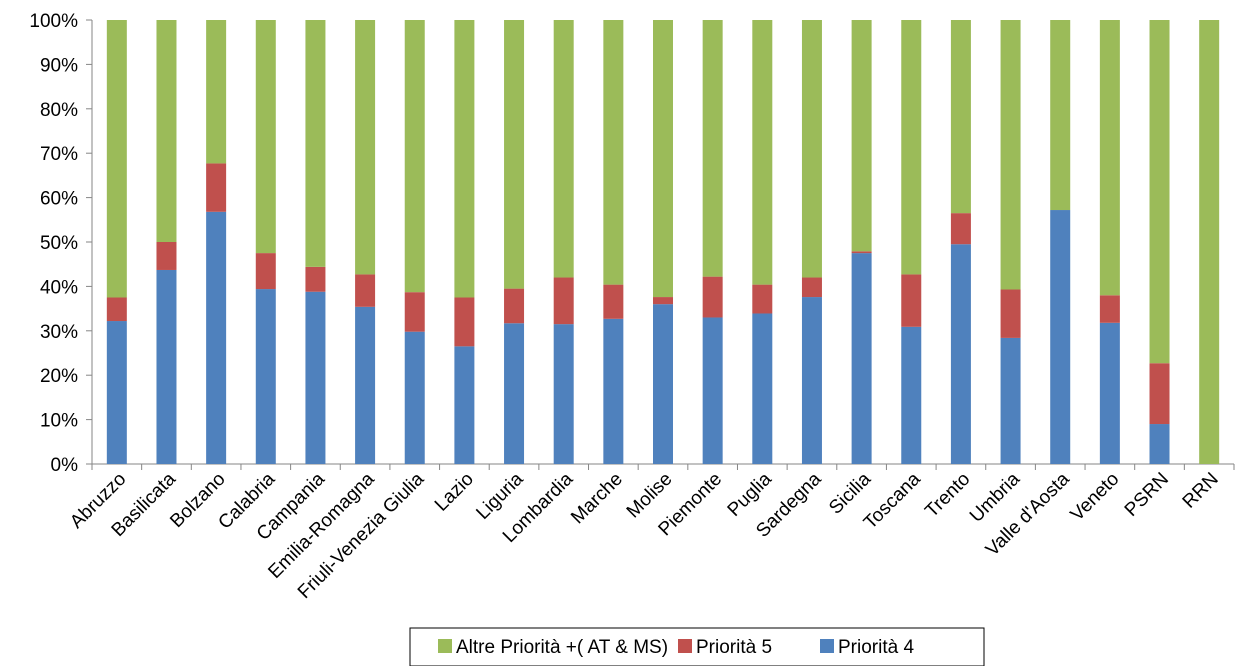 This screenshot has width=1236, height=666. I want to click on x-tick-label: Veneto, so click(1095, 497).